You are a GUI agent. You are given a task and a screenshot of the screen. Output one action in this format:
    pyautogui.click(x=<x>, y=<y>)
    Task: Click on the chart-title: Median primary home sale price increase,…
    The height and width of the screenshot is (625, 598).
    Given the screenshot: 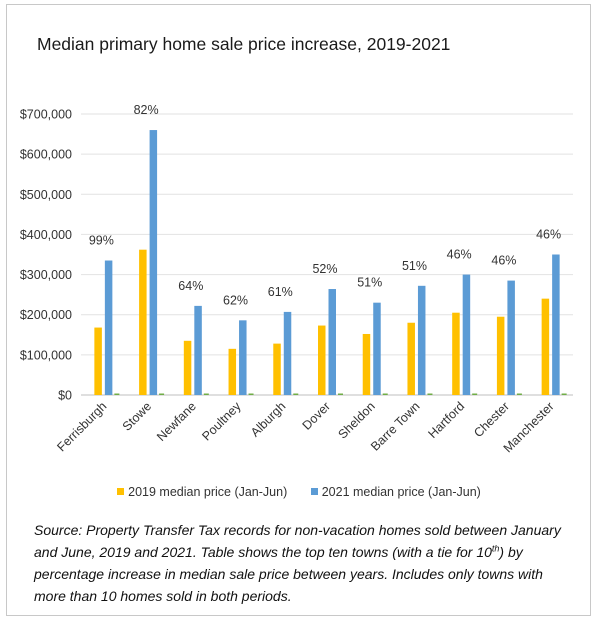 What is the action you would take?
    pyautogui.click(x=244, y=44)
    